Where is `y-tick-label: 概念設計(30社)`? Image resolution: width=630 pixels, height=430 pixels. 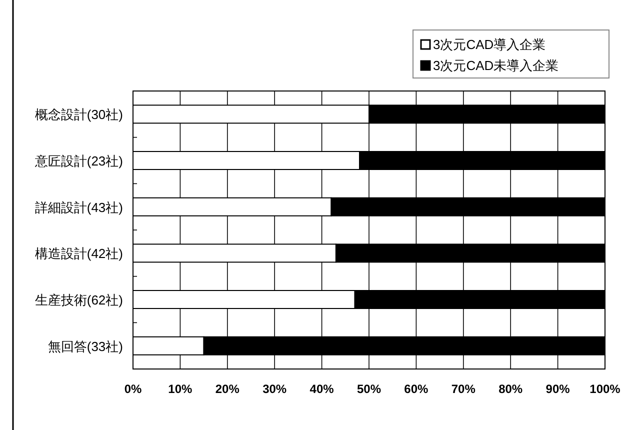
y-tick-label: 概念設計(30社) is located at coordinates (78, 114).